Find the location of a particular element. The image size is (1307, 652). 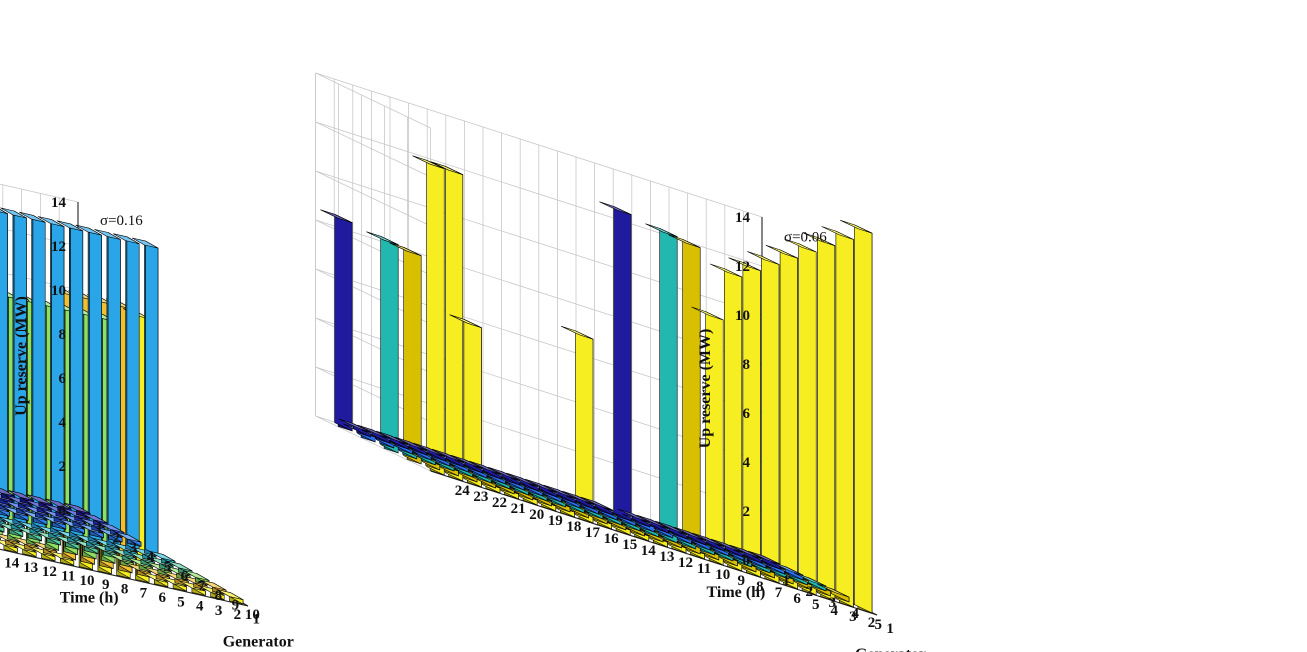

time-tick-label: 23 is located at coordinates (480, 497).